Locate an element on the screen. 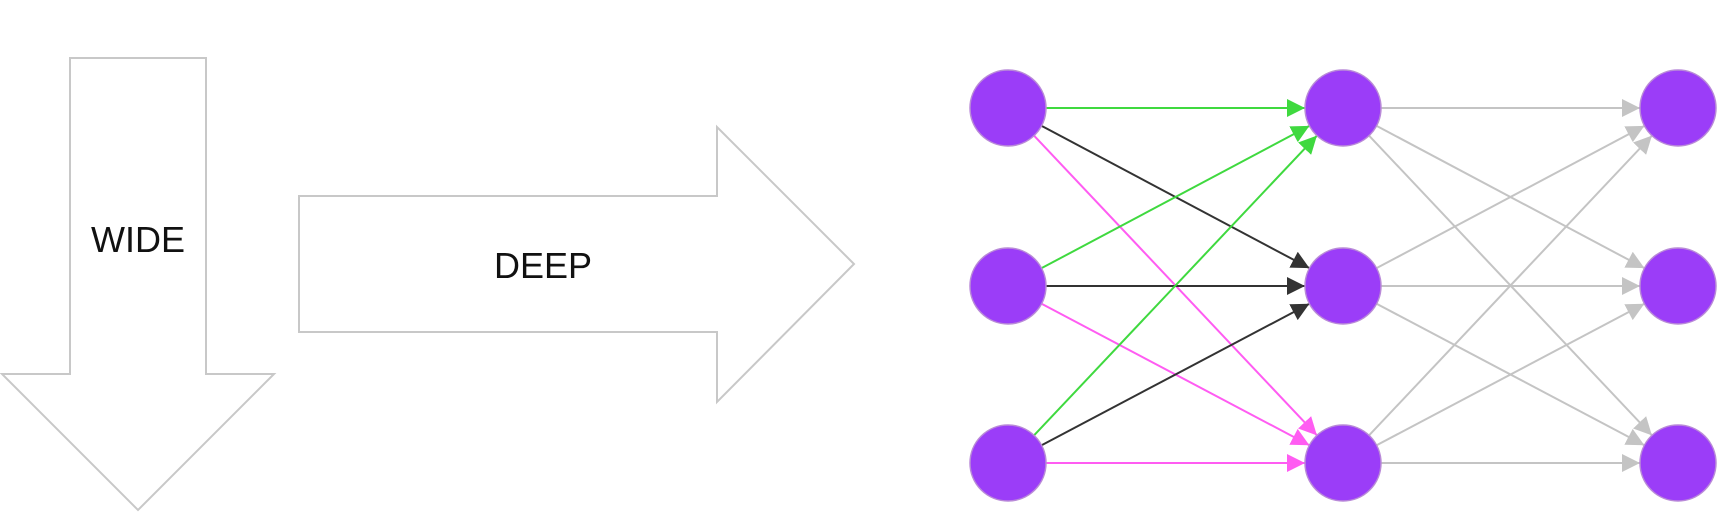 The width and height of the screenshot is (1730, 515). wide-arrow-shape is located at coordinates (138, 284).